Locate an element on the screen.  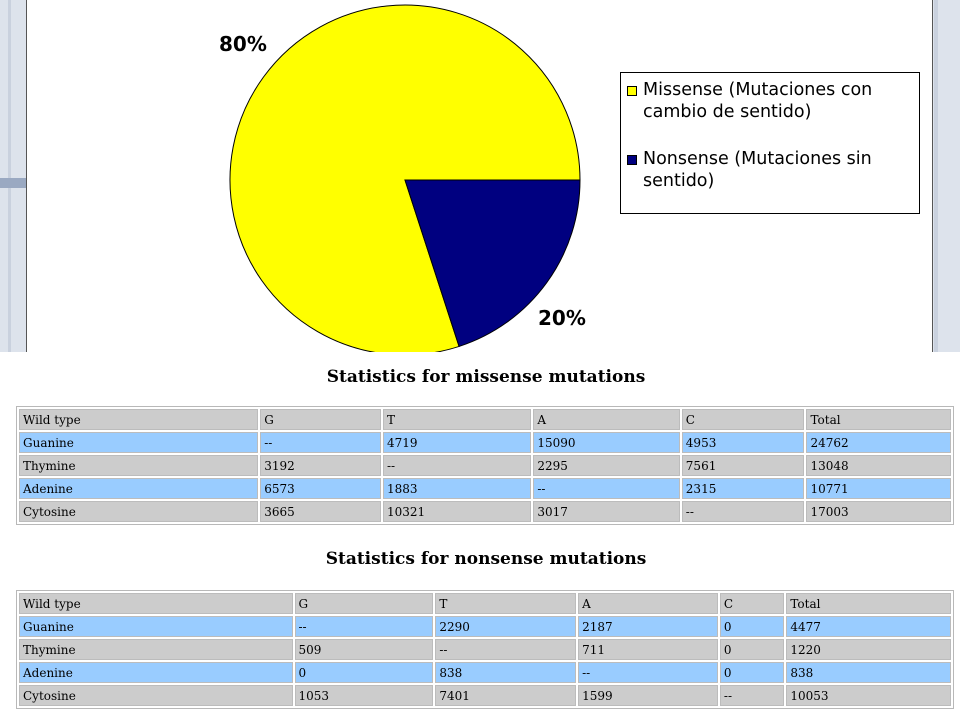
table-row: Cytosine 3665 10321 3017 -- 17003 is located at coordinates (485, 511).